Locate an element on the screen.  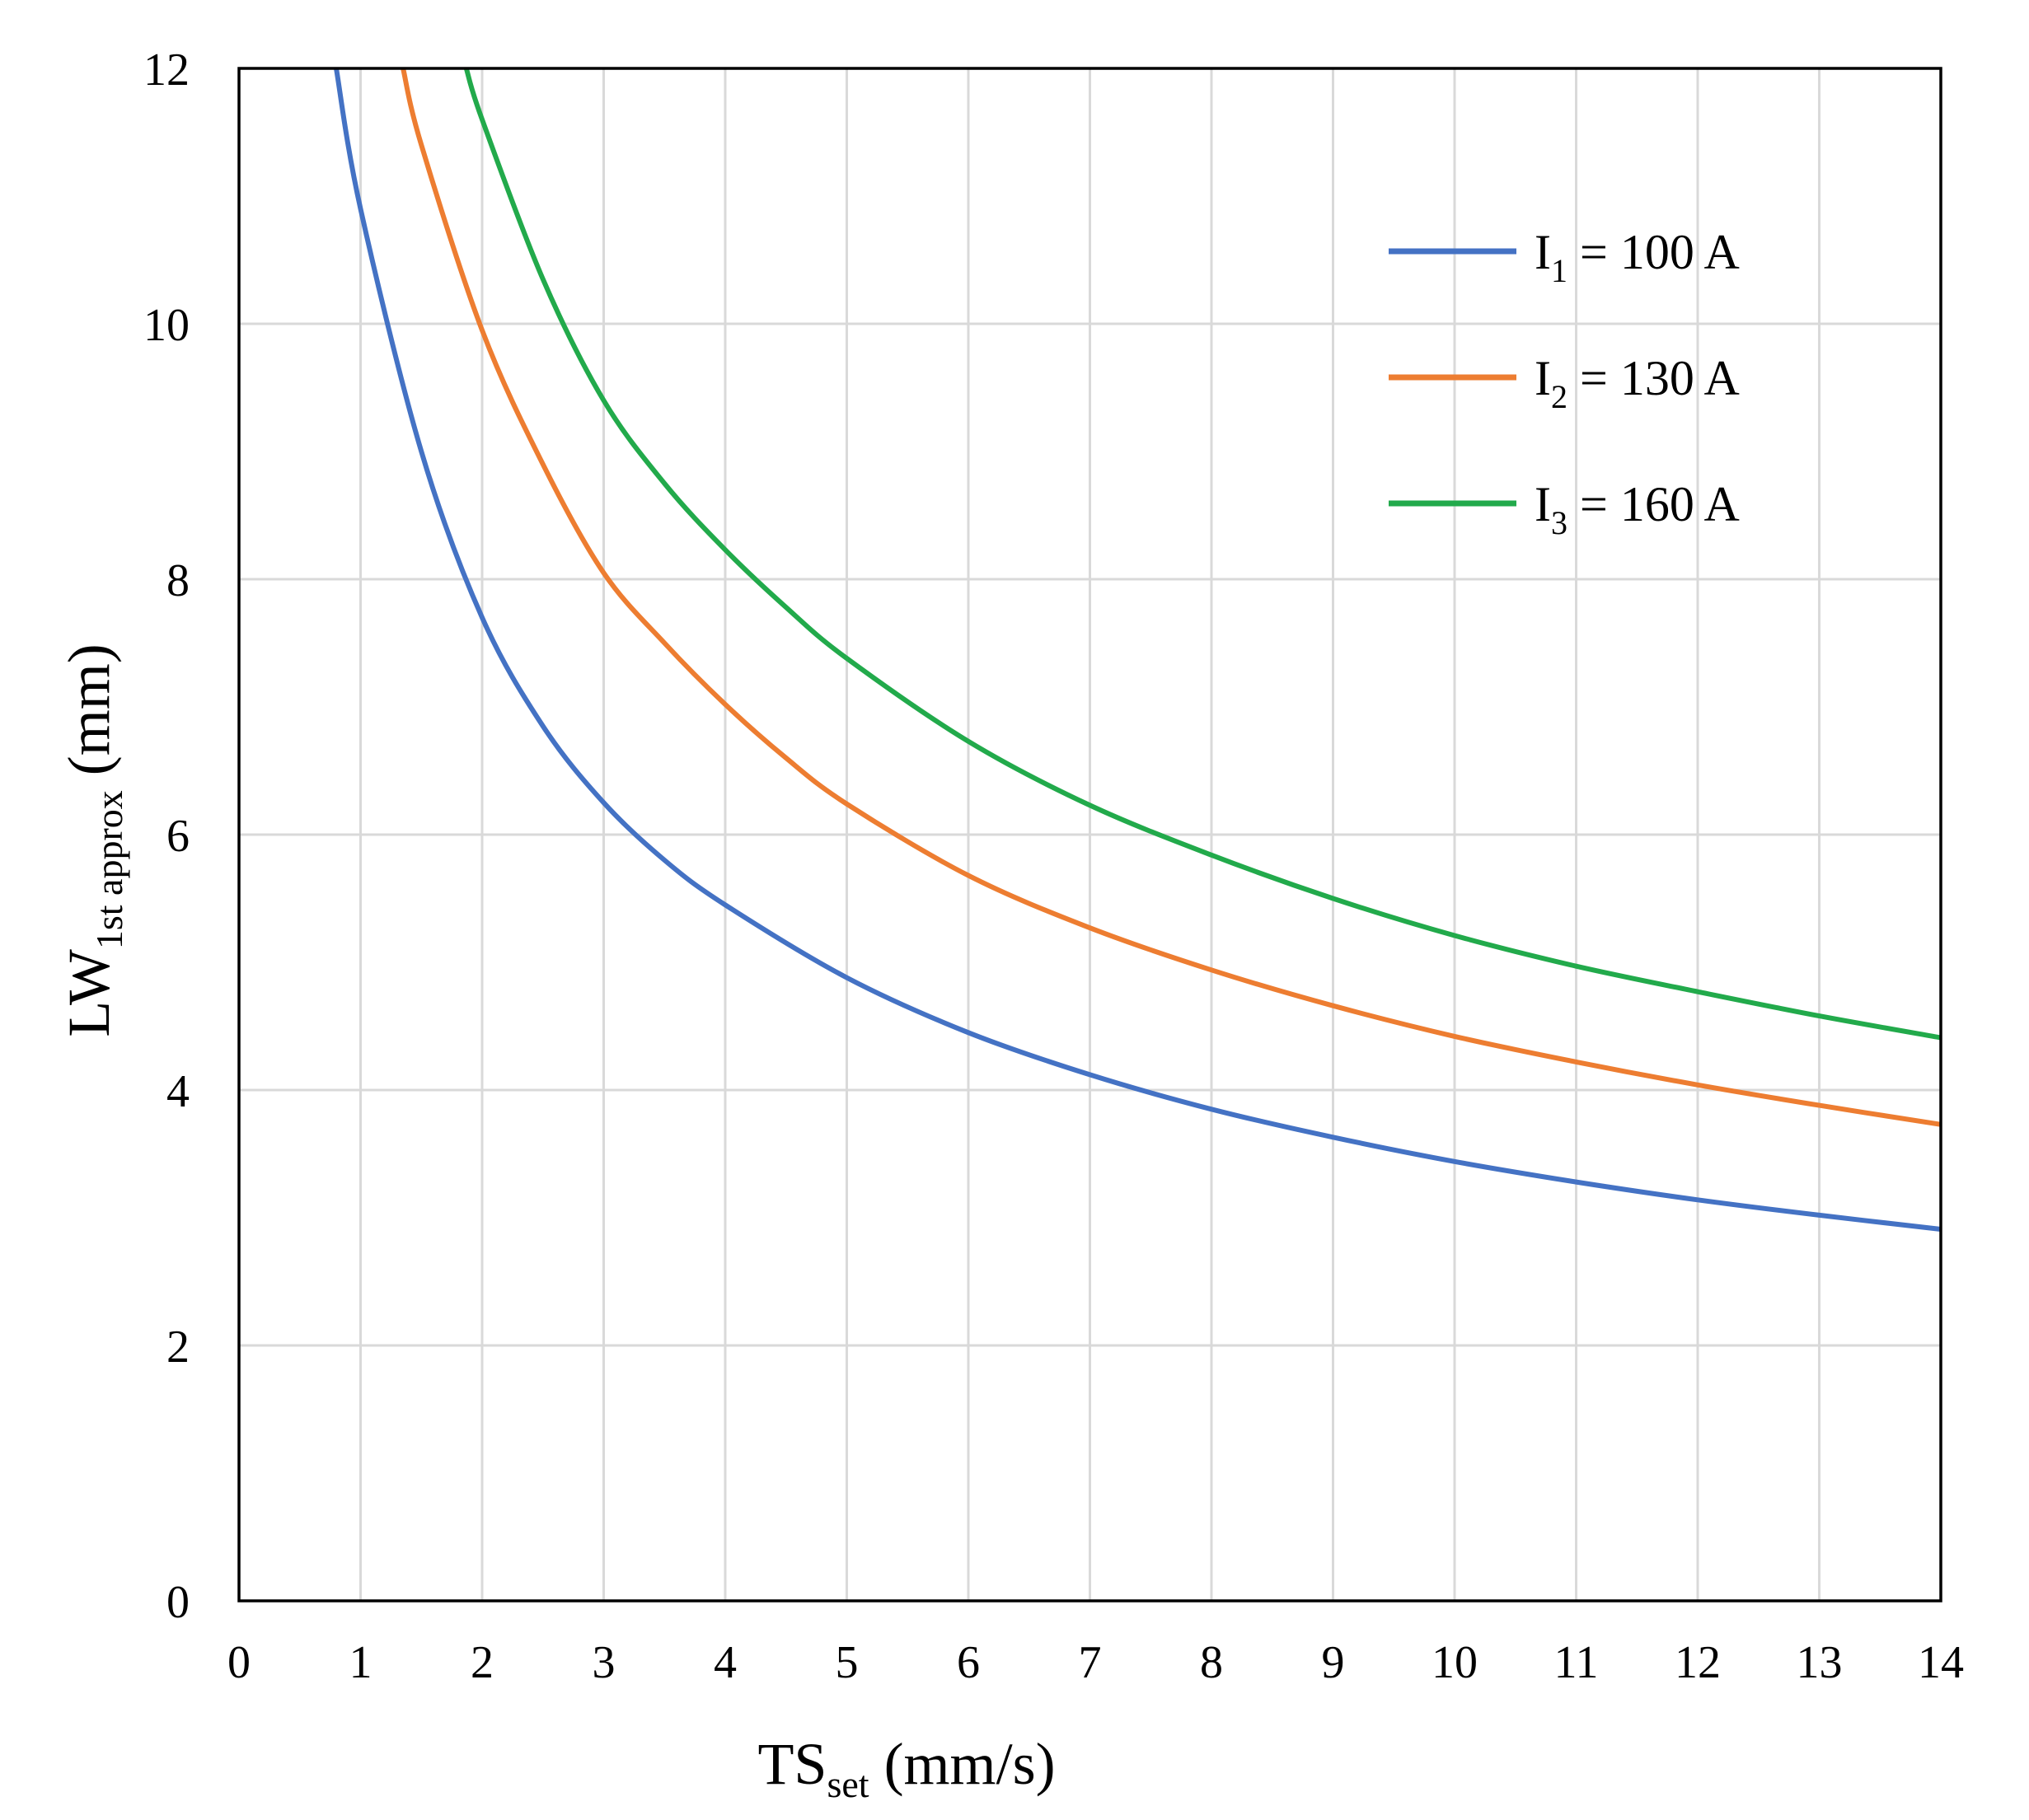
x-tick-label: 6 is located at coordinates (968, 1662).